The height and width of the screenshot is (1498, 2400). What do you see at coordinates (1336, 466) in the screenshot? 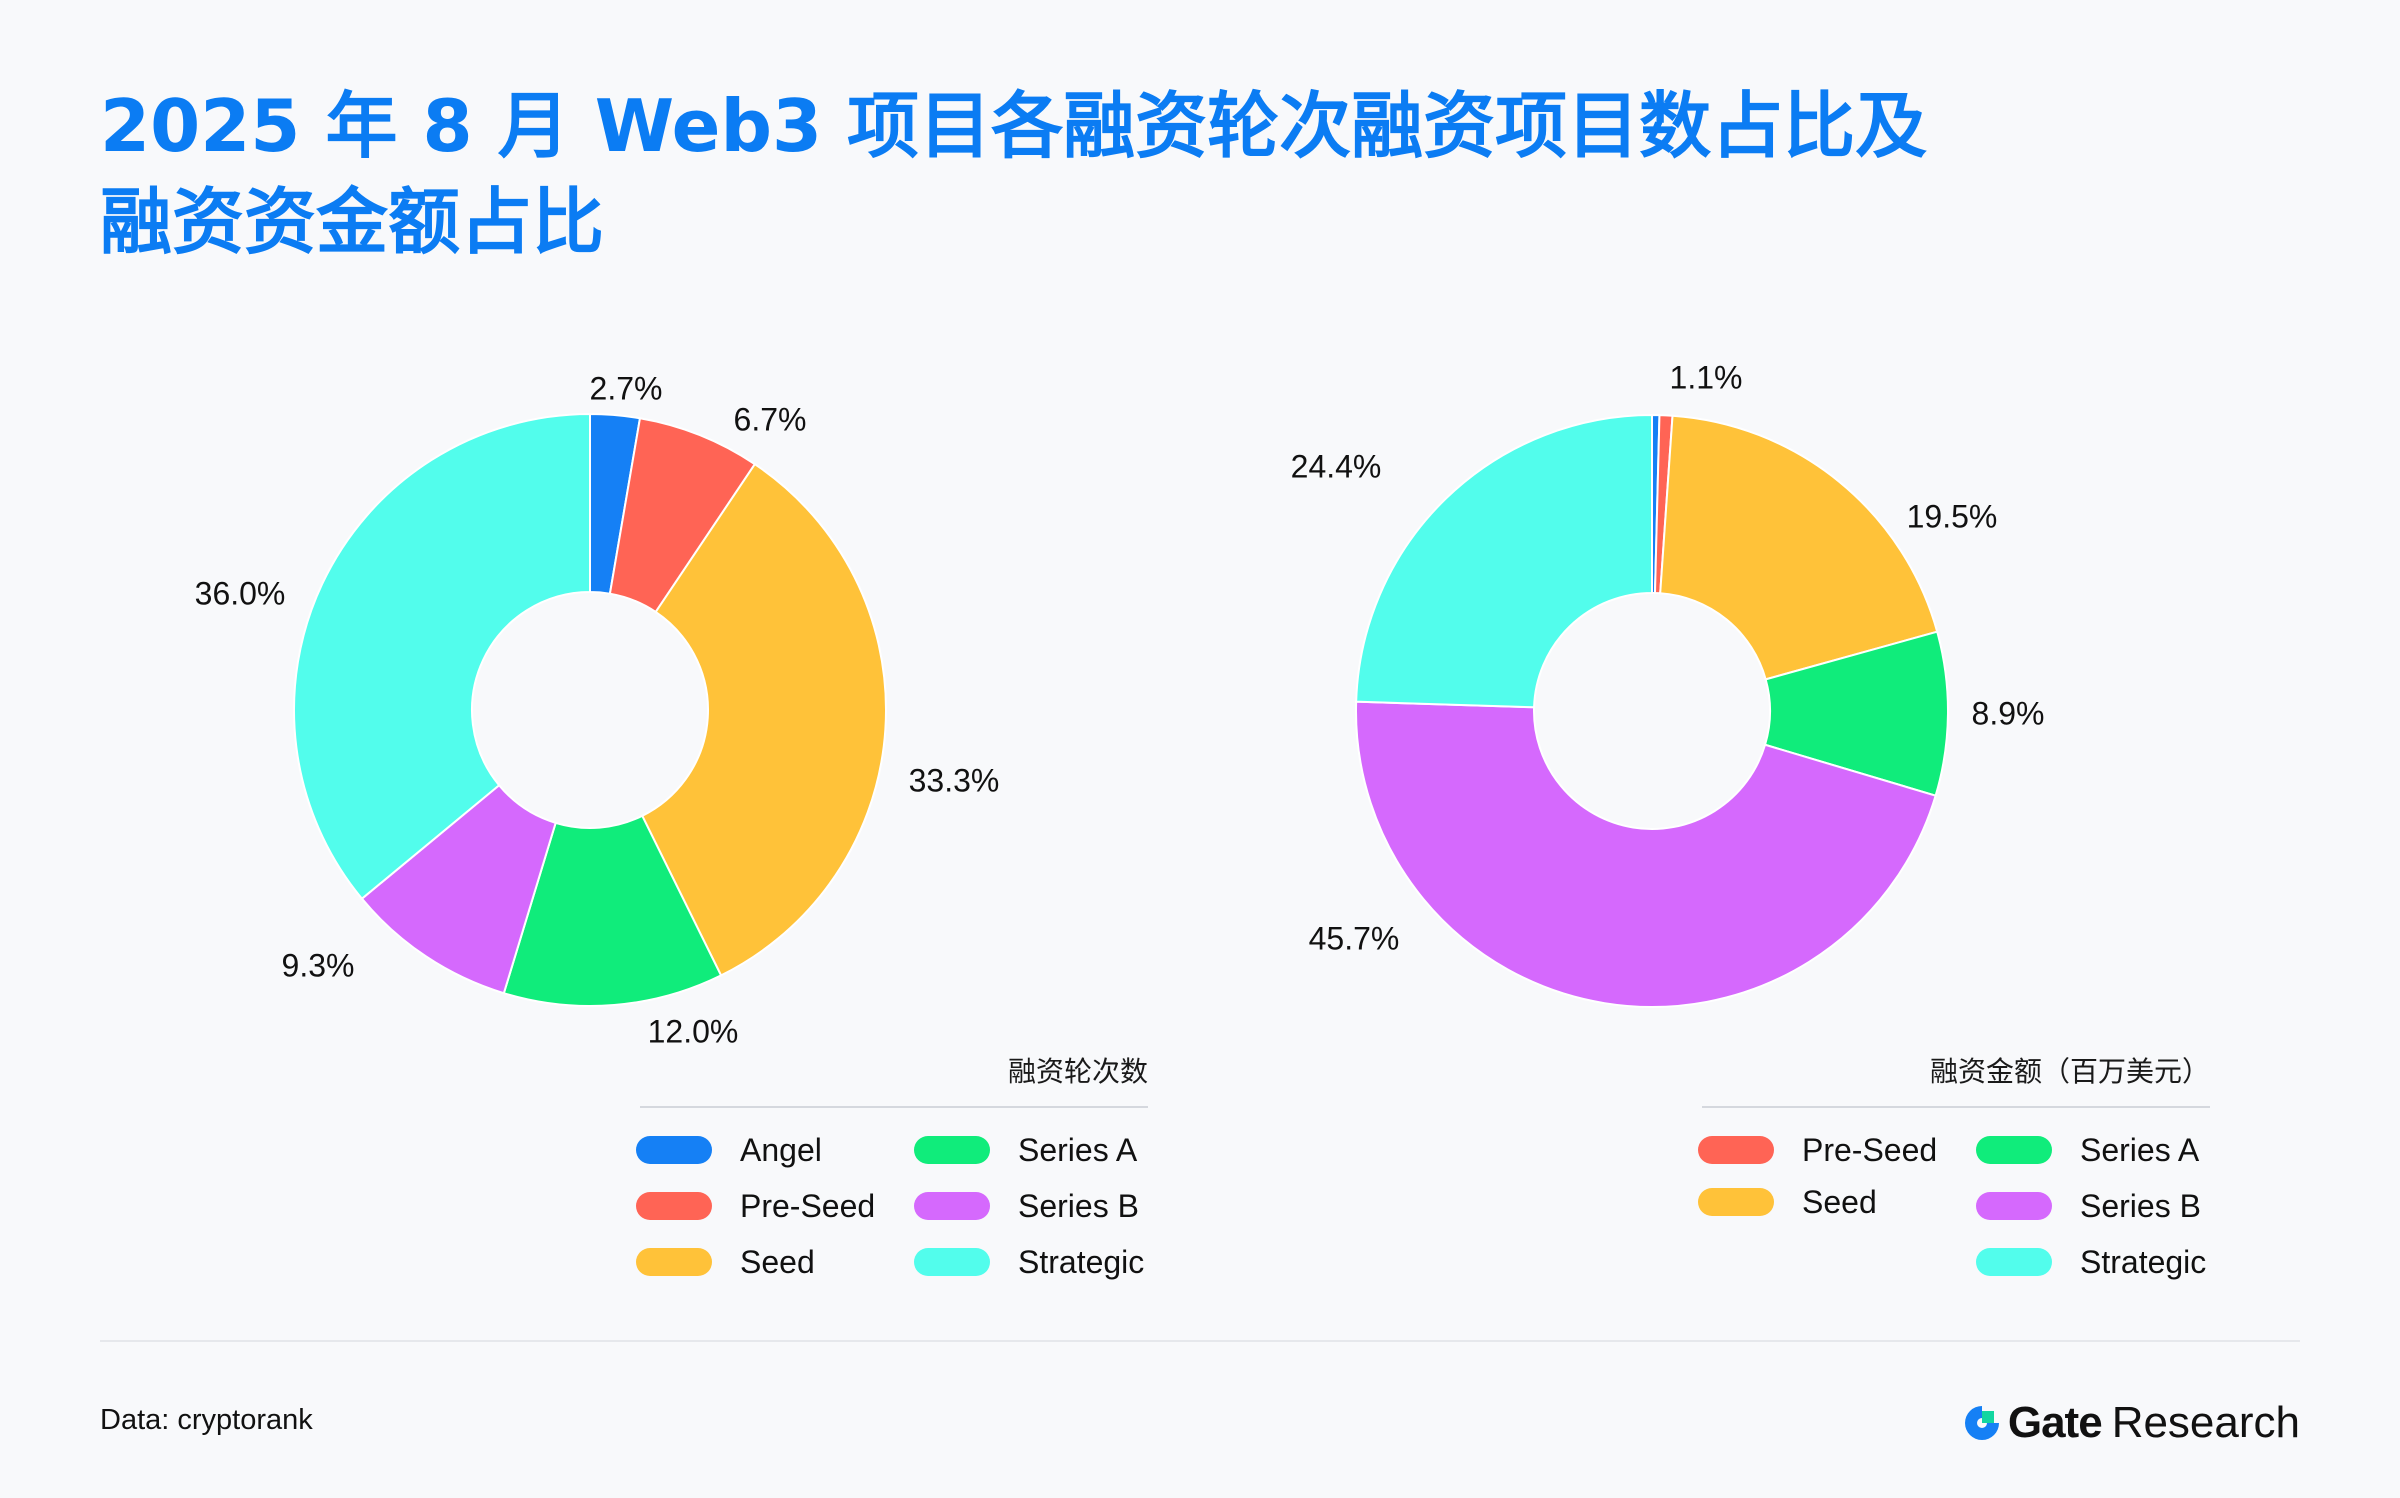
I see `data-label: 24.4%` at bounding box center [1336, 466].